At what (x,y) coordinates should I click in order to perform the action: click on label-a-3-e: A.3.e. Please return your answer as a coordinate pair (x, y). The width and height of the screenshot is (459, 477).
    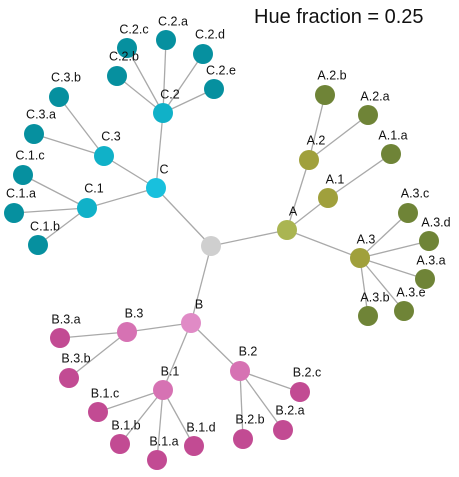
    Looking at the image, I should click on (410, 292).